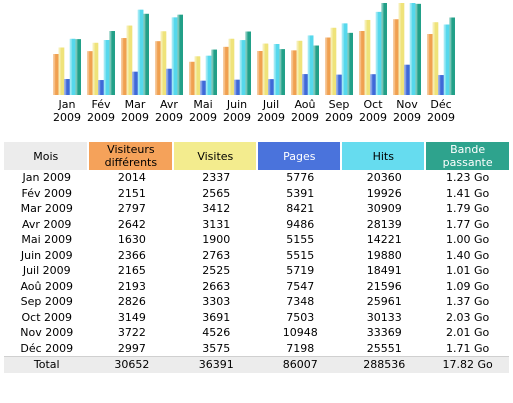  What do you see at coordinates (339, 84) in the screenshot?
I see `bar-shine-pages-sep-2009` at bounding box center [339, 84].